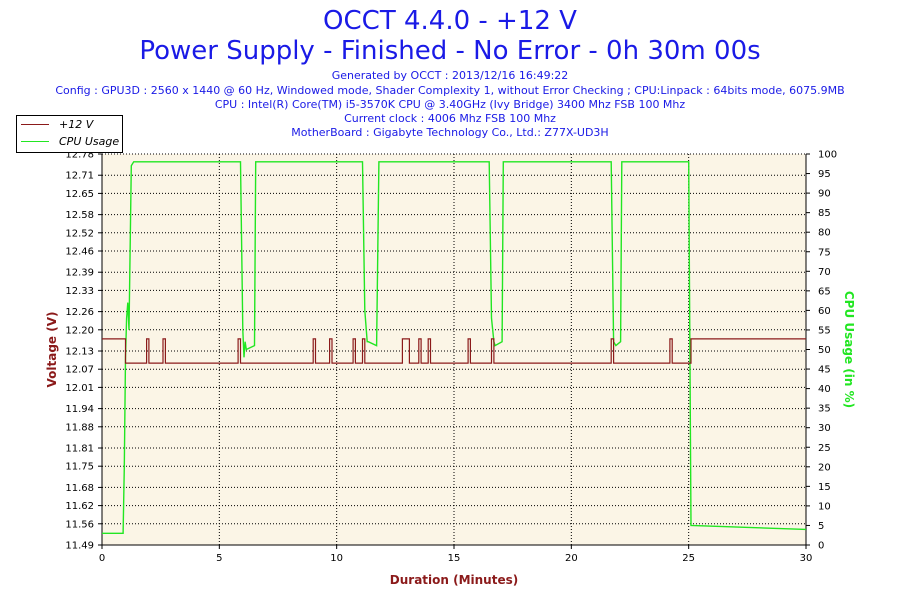  What do you see at coordinates (824, 311) in the screenshot?
I see `y-right-tick-label-12: 60` at bounding box center [824, 311].